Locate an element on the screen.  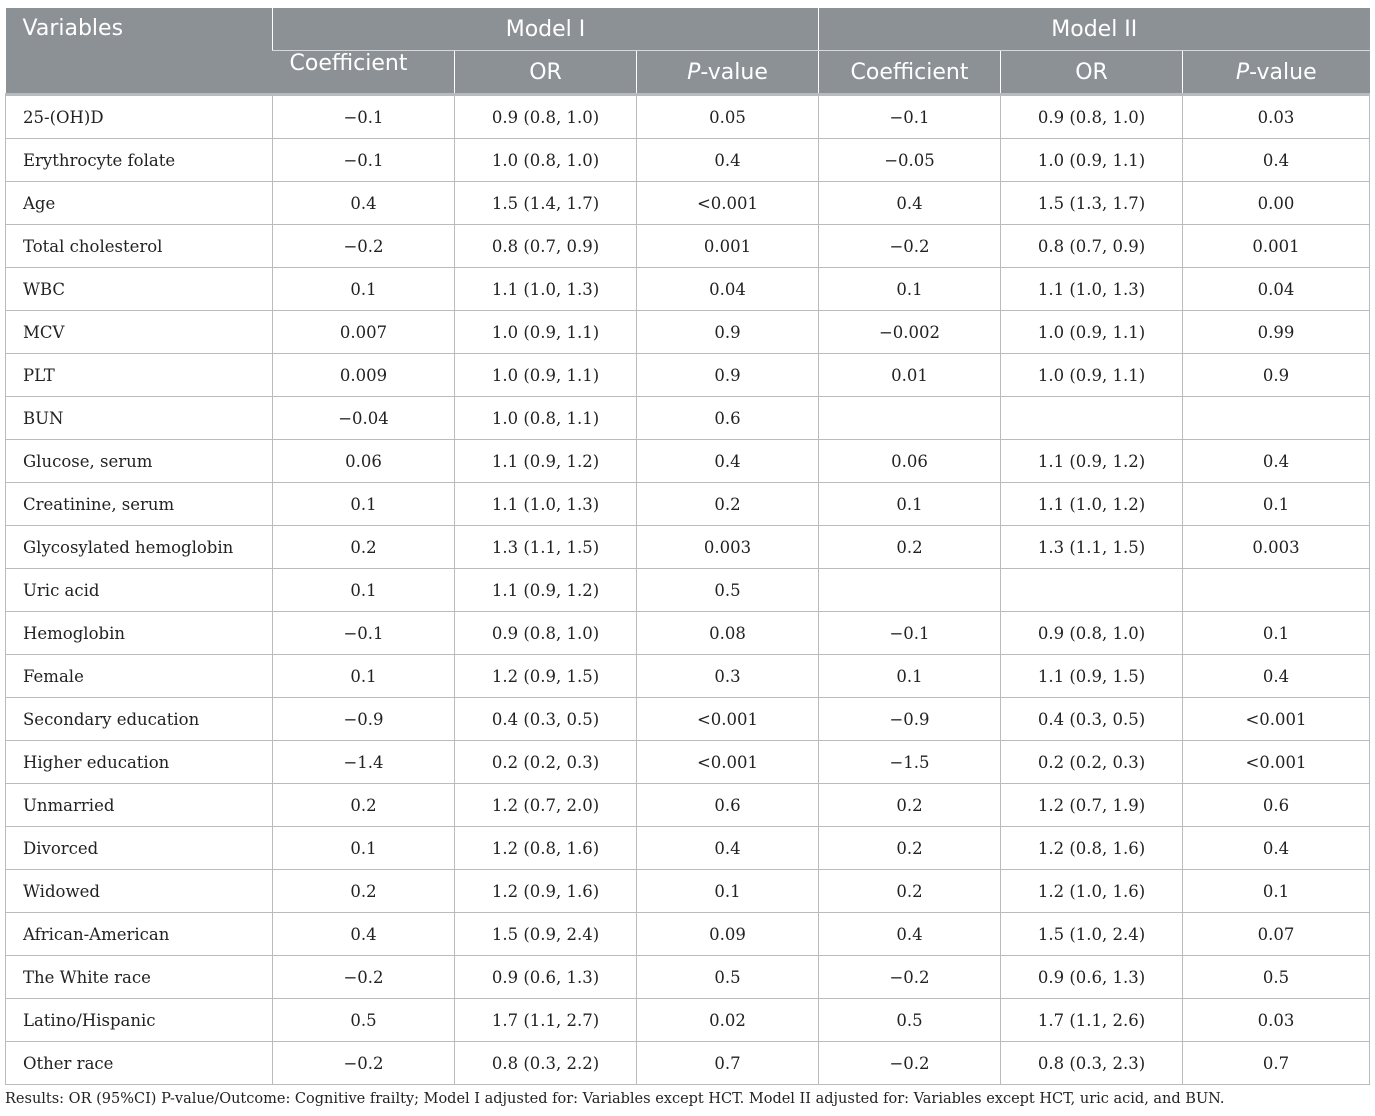
table-row: Uric acid 0.1 1.1 (0.9, 1.2) 0.5 is located at coordinates (688, 590).